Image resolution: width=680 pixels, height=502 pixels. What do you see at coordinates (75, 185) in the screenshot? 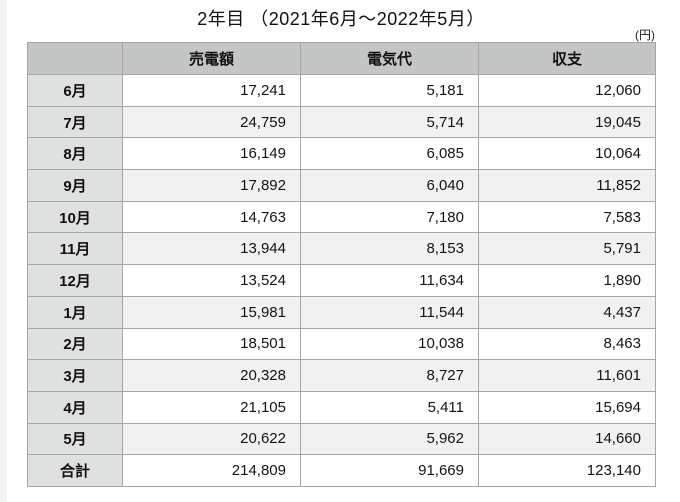
I see `month-cell: 9月` at bounding box center [75, 185].